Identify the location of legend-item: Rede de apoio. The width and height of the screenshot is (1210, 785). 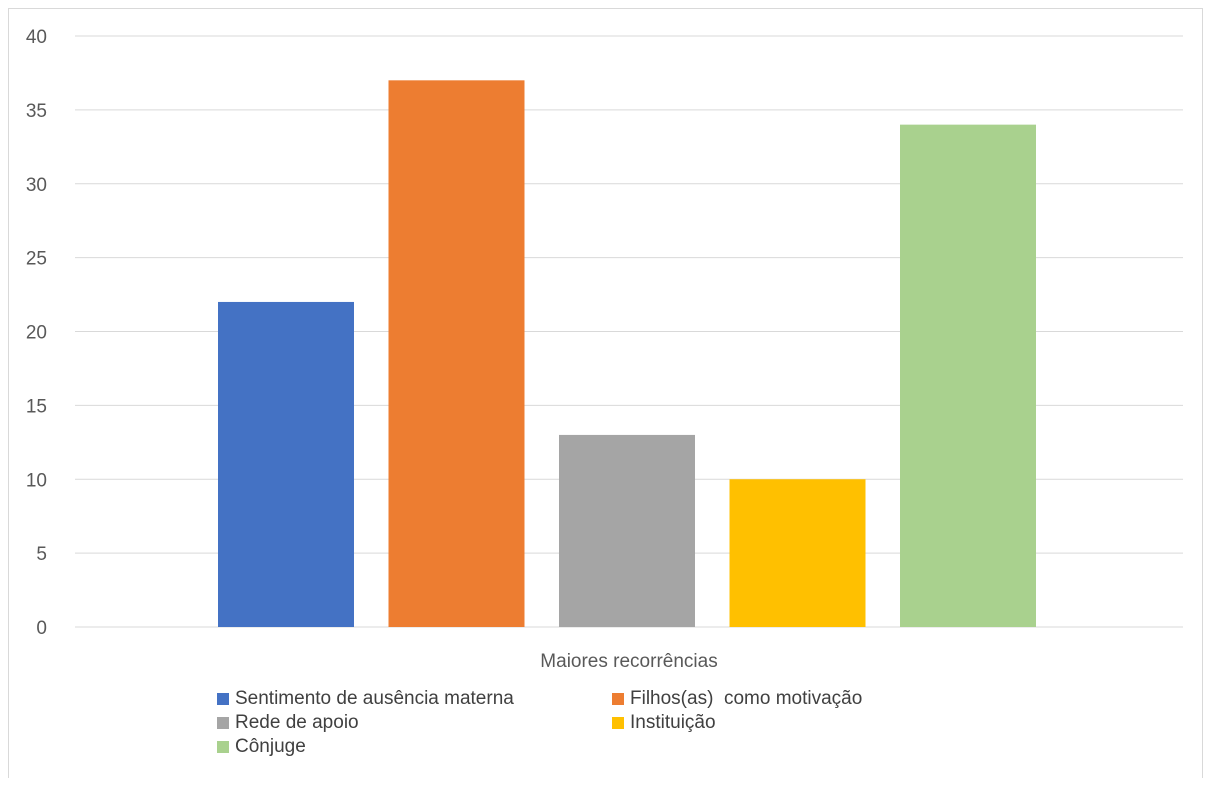
(288, 723).